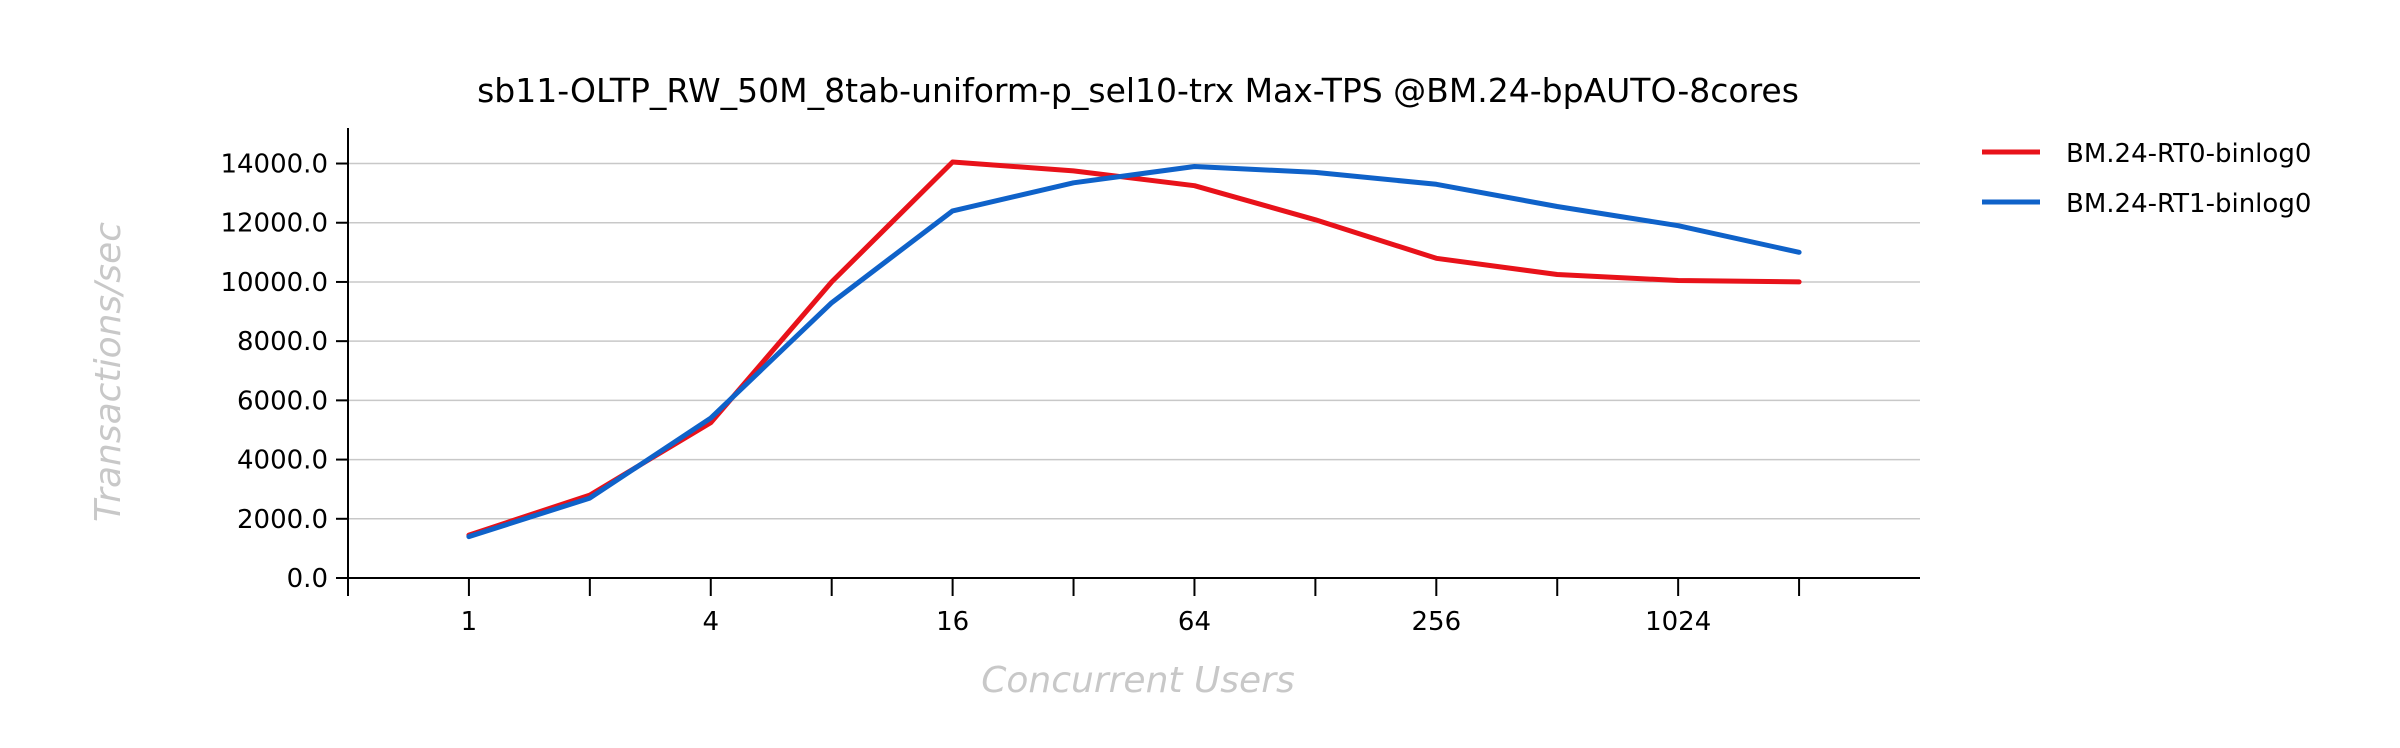 The height and width of the screenshot is (748, 2400). I want to click on x-tick-label: 4, so click(710, 622).